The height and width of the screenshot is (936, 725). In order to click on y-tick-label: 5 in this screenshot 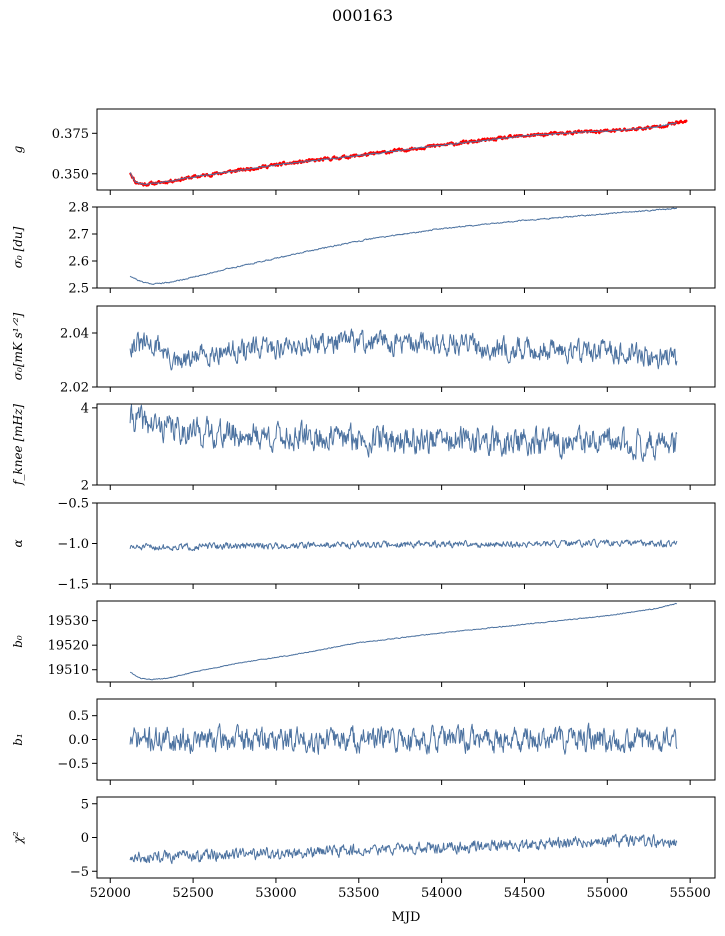, I will do `click(85, 804)`.